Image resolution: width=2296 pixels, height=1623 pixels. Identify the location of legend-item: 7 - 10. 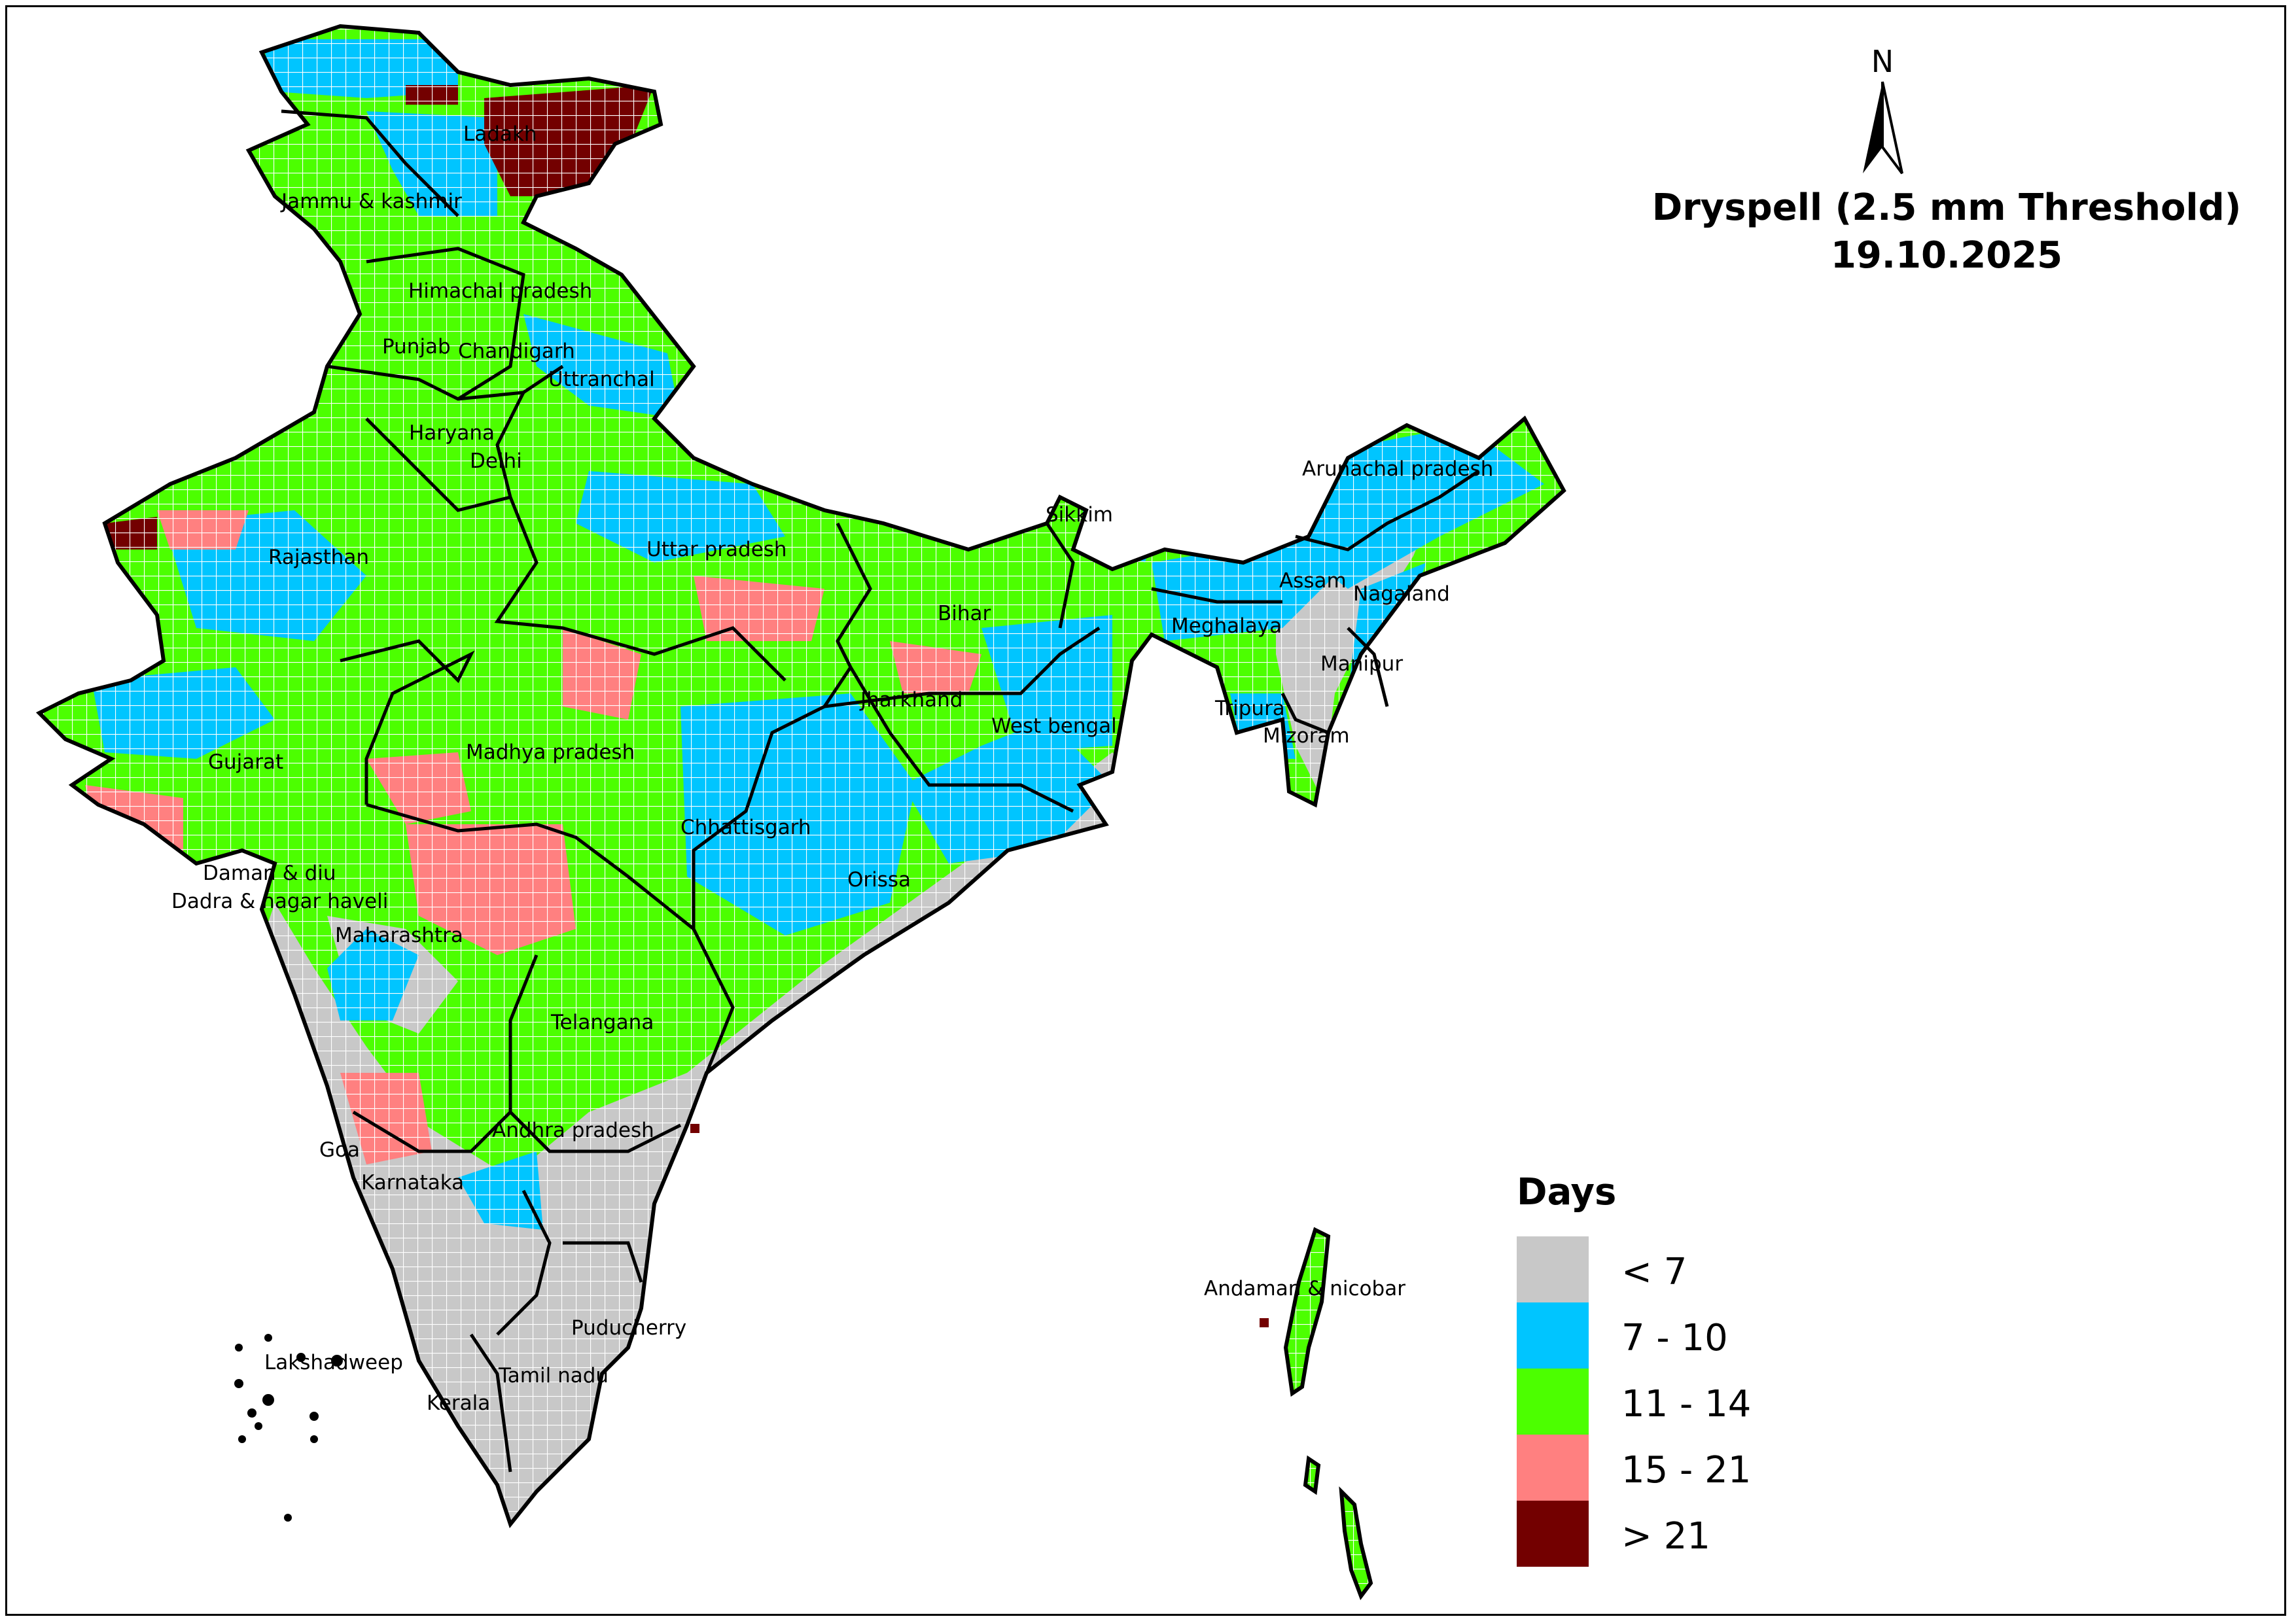
(1654, 1336).